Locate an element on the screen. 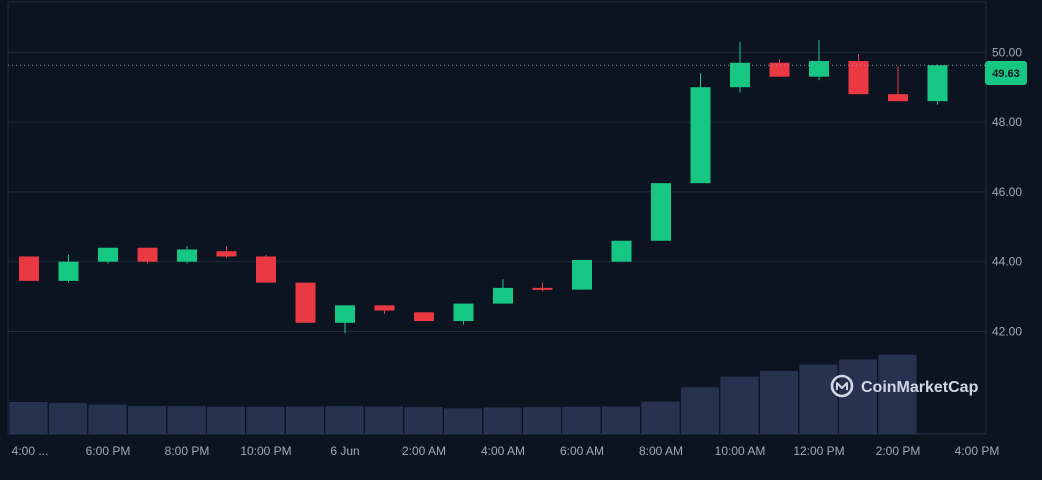  current-price-tag-bg is located at coordinates (1006, 73).